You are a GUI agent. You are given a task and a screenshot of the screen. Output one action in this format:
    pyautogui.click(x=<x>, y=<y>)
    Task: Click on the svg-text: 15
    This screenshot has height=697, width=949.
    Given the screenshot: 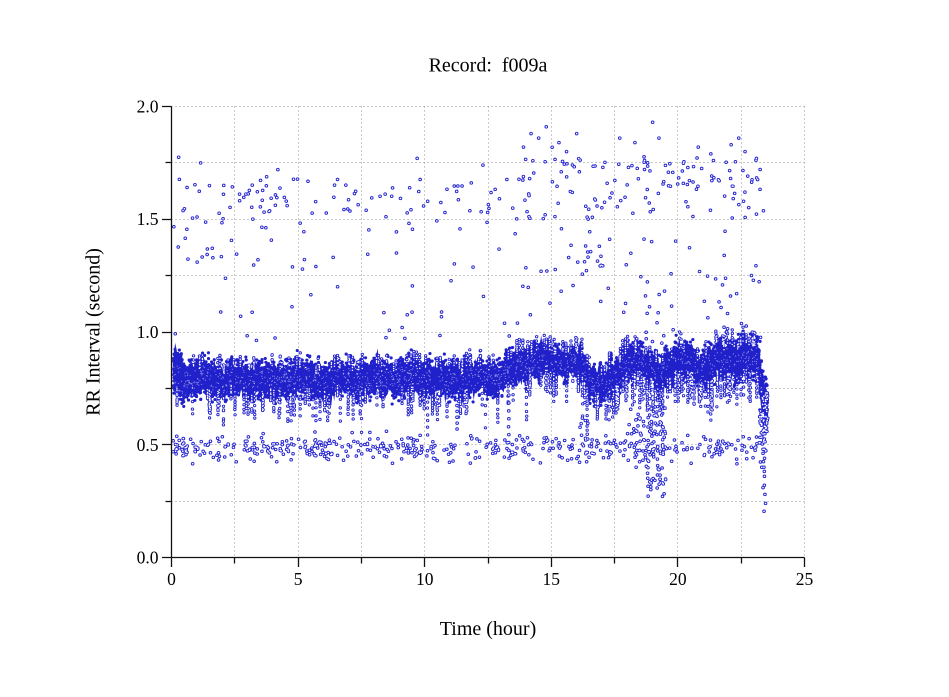 What is the action you would take?
    pyautogui.click(x=552, y=579)
    